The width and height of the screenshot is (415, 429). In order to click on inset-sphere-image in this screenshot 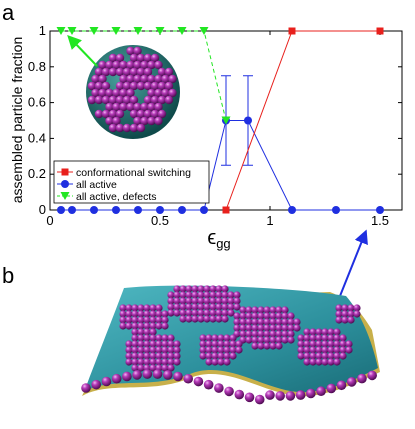, I will do `click(133, 92)`.